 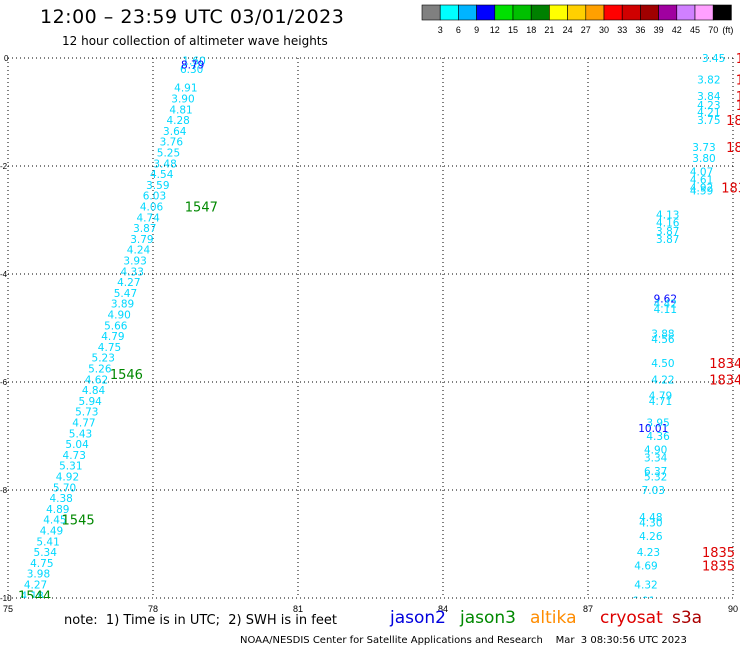 What do you see at coordinates (57, 510) in the screenshot?
I see `wave-height-label: 4.89` at bounding box center [57, 510].